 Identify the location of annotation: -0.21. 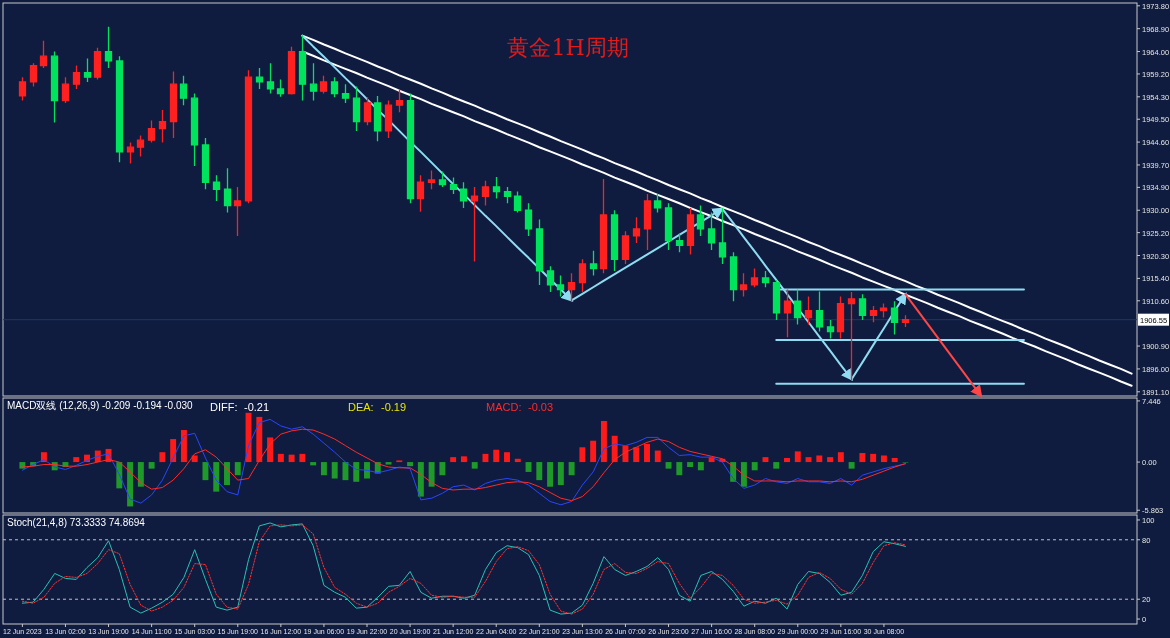
(257, 407).